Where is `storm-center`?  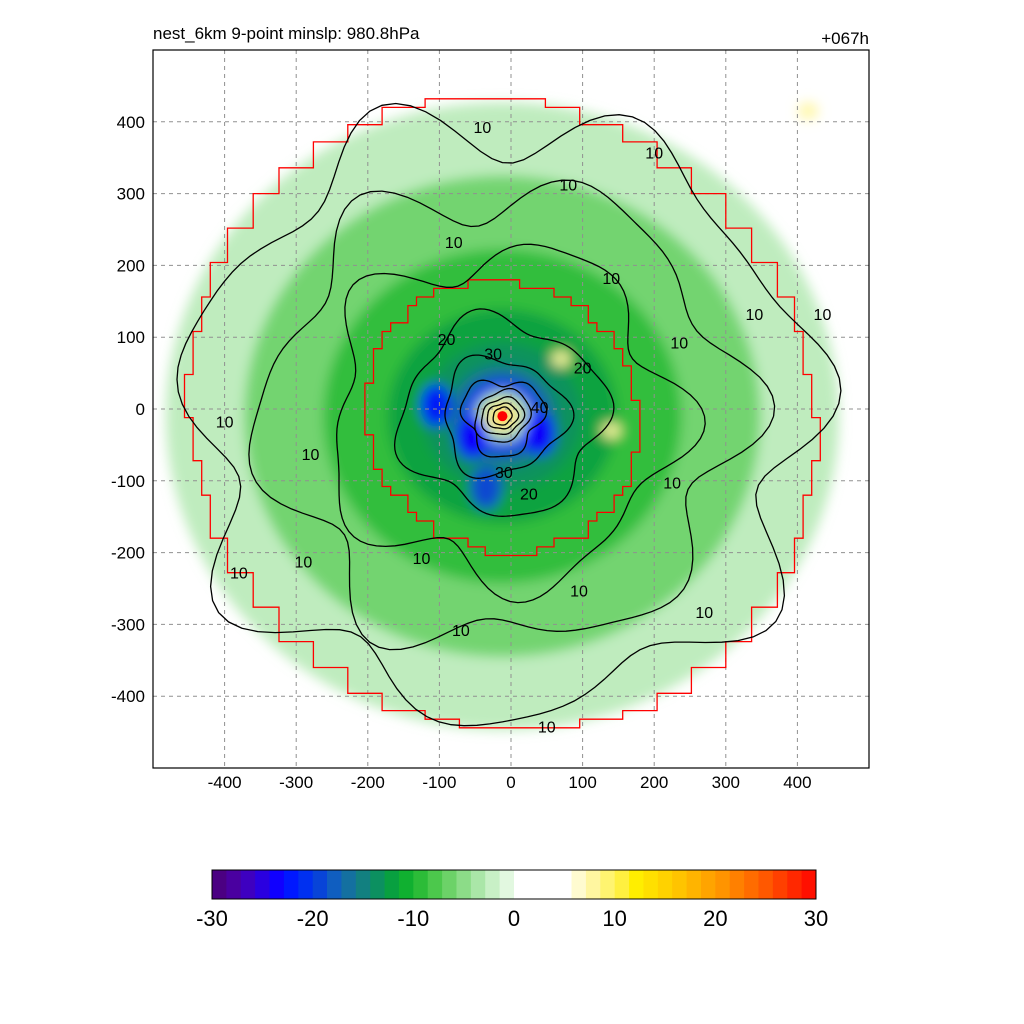
storm-center is located at coordinates (502, 416).